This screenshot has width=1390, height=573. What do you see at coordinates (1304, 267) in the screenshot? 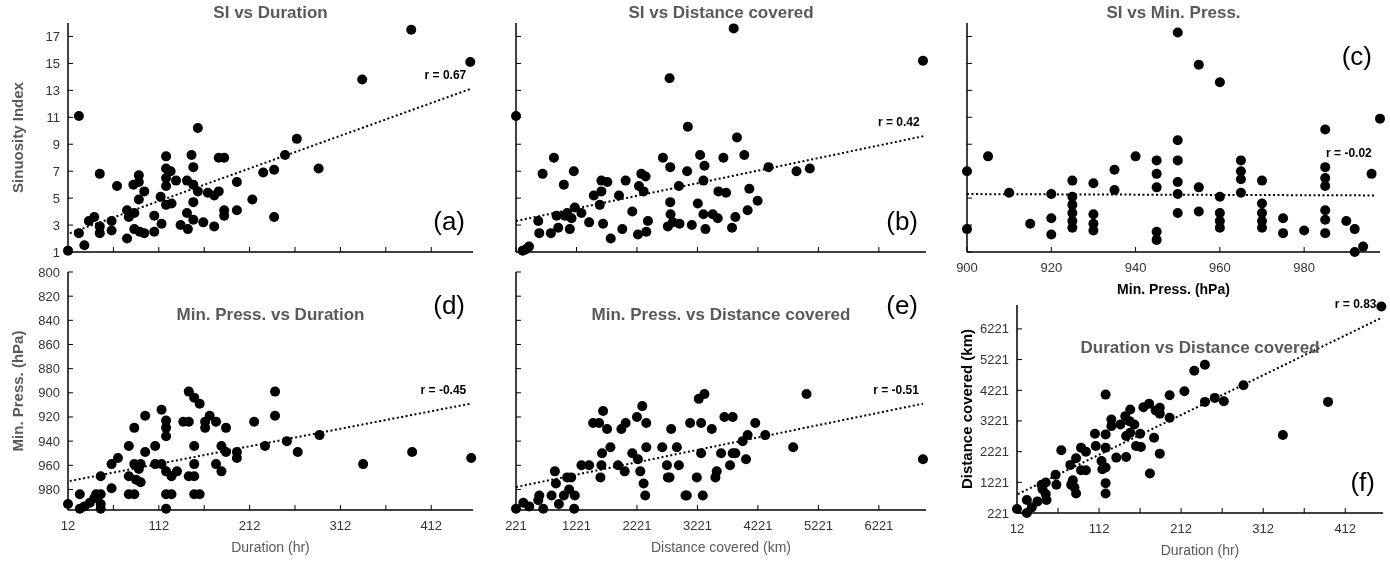
I see `x-tick-label: 980` at bounding box center [1304, 267].